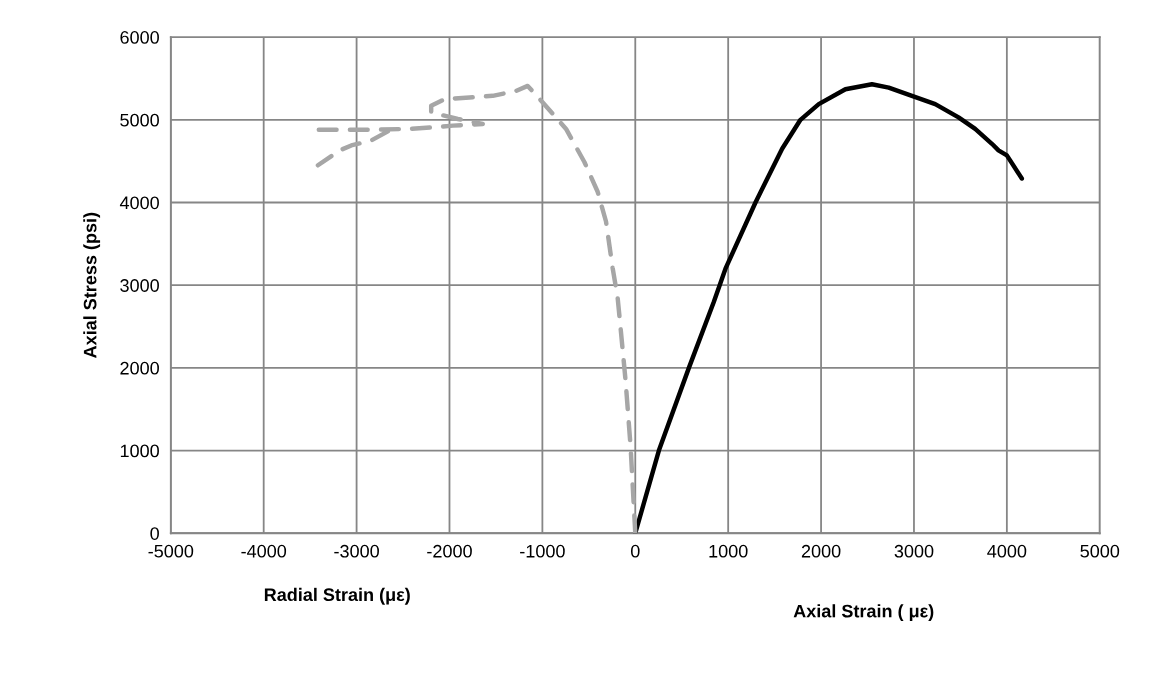 This screenshot has height=675, width=1154. Describe the element at coordinates (635, 551) in the screenshot. I see `x-tick-label: 0` at that location.